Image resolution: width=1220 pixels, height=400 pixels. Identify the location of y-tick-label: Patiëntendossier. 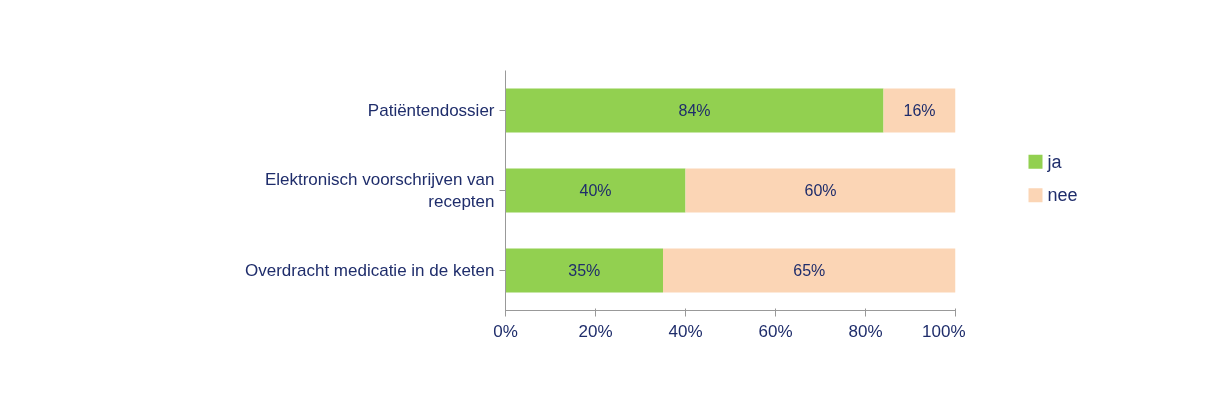
(431, 110).